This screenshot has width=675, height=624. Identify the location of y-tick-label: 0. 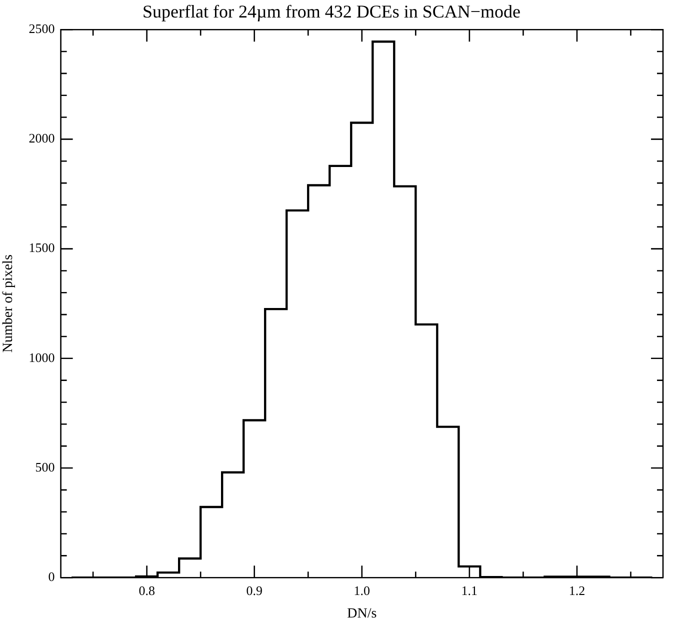
(51, 576).